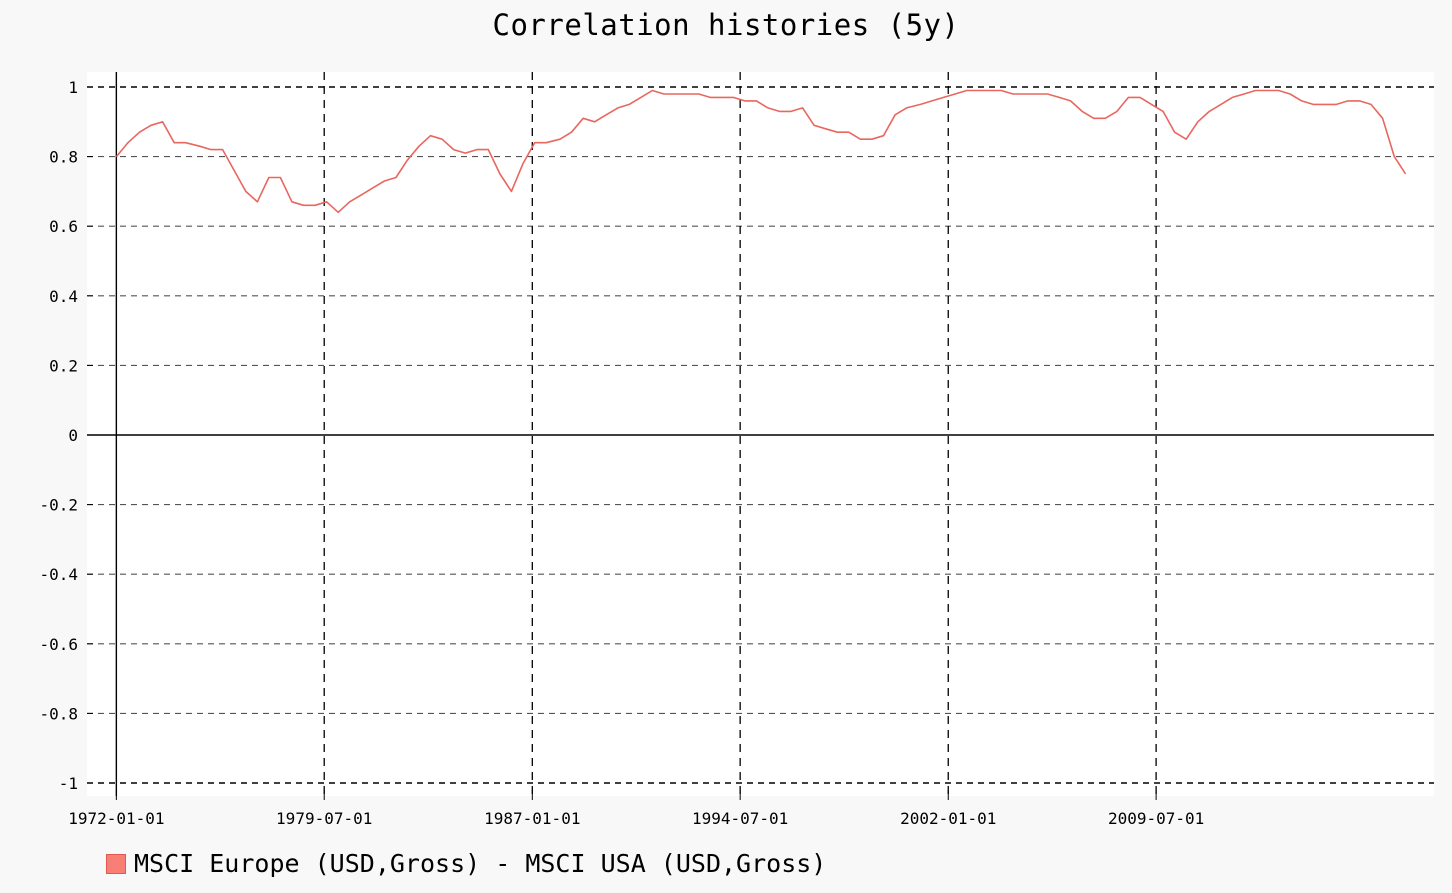 The width and height of the screenshot is (1452, 893). Describe the element at coordinates (73, 87) in the screenshot. I see `y-tick-label: 1` at that location.